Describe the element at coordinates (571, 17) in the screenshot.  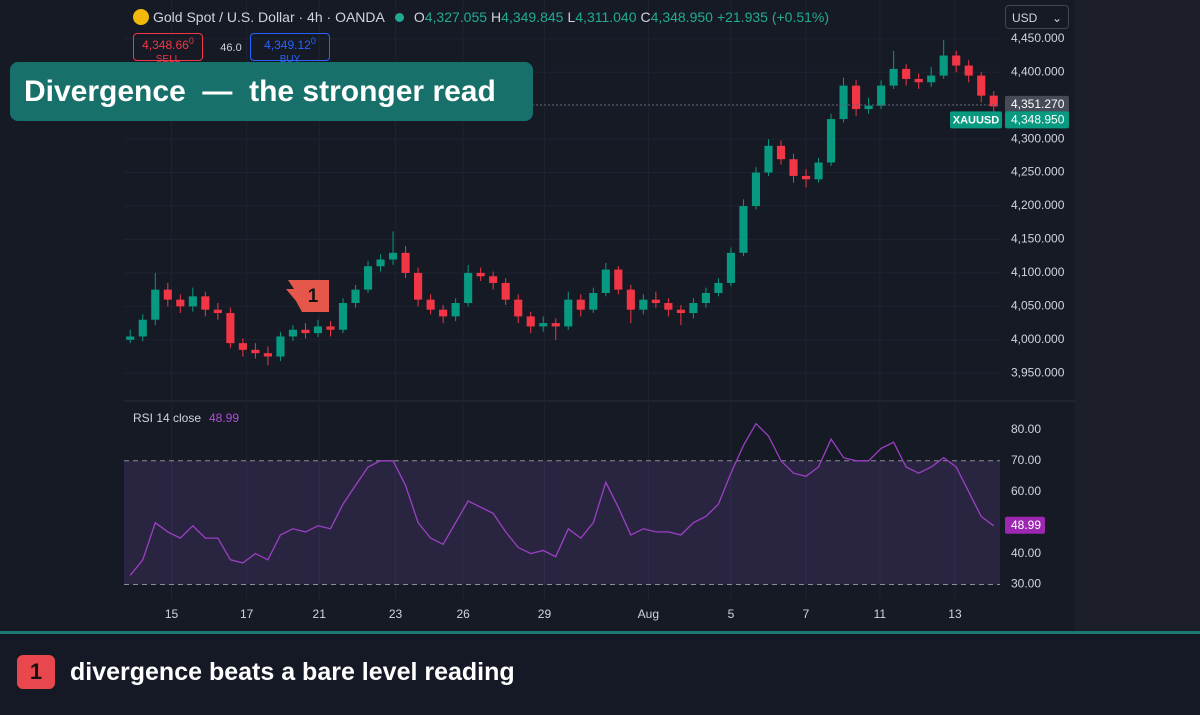
I see `ohlc-key: L` at that location.